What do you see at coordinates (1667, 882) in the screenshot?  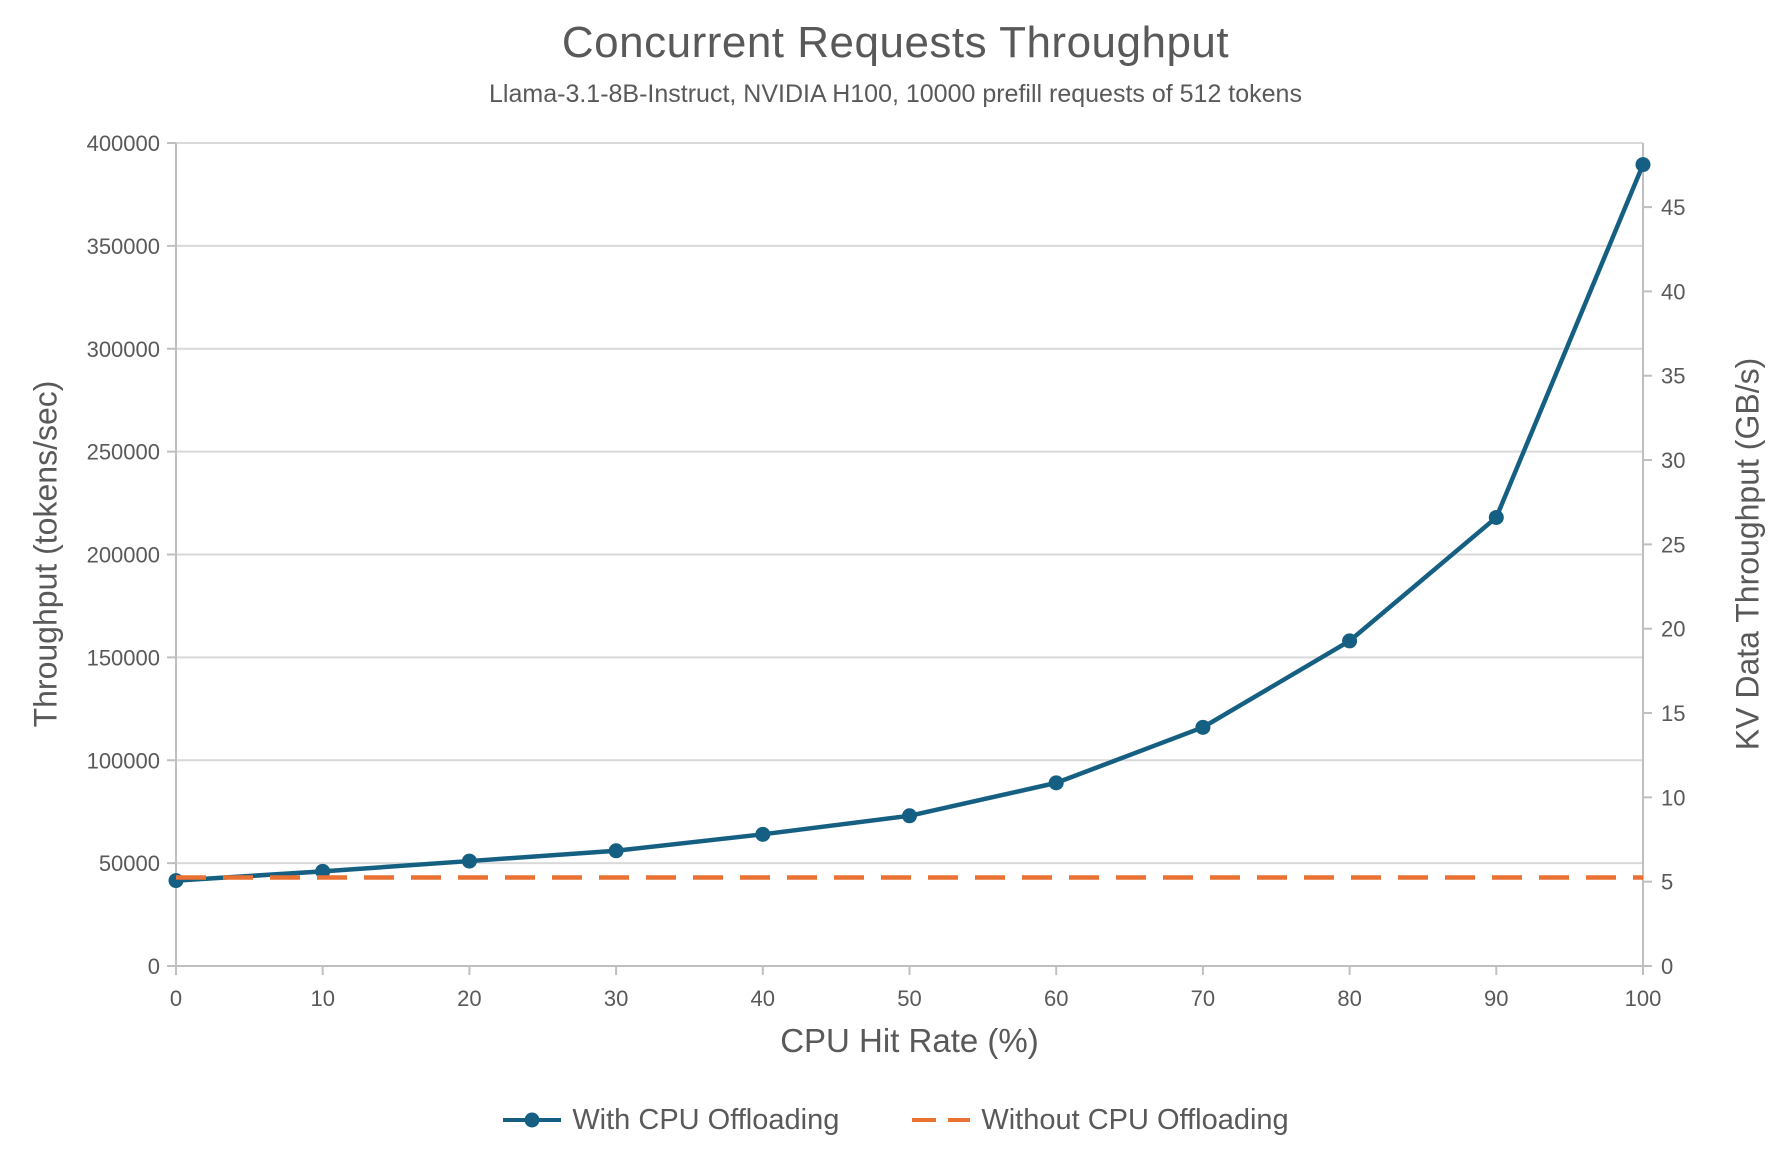 I see `right-axis-tick-label: 5` at bounding box center [1667, 882].